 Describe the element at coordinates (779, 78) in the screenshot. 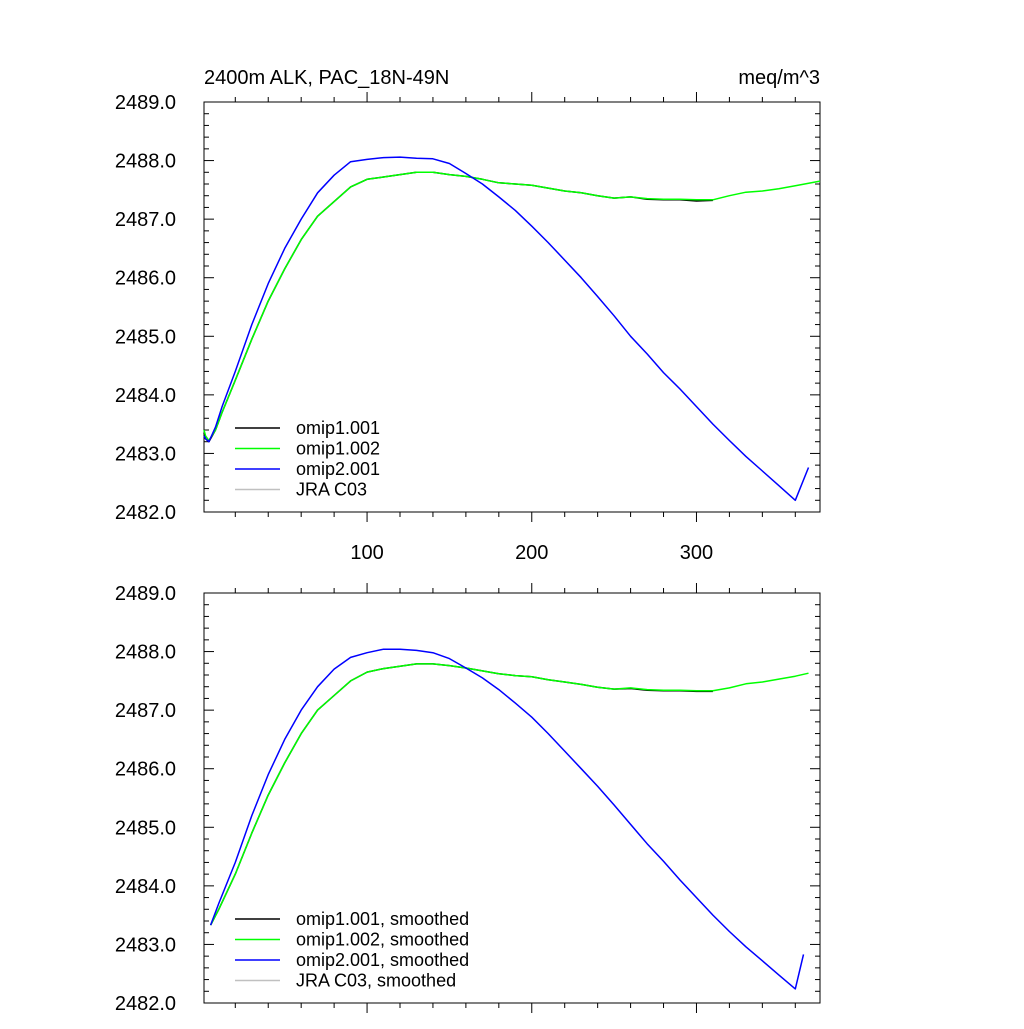

I see `chart-units: meq/m^3` at that location.